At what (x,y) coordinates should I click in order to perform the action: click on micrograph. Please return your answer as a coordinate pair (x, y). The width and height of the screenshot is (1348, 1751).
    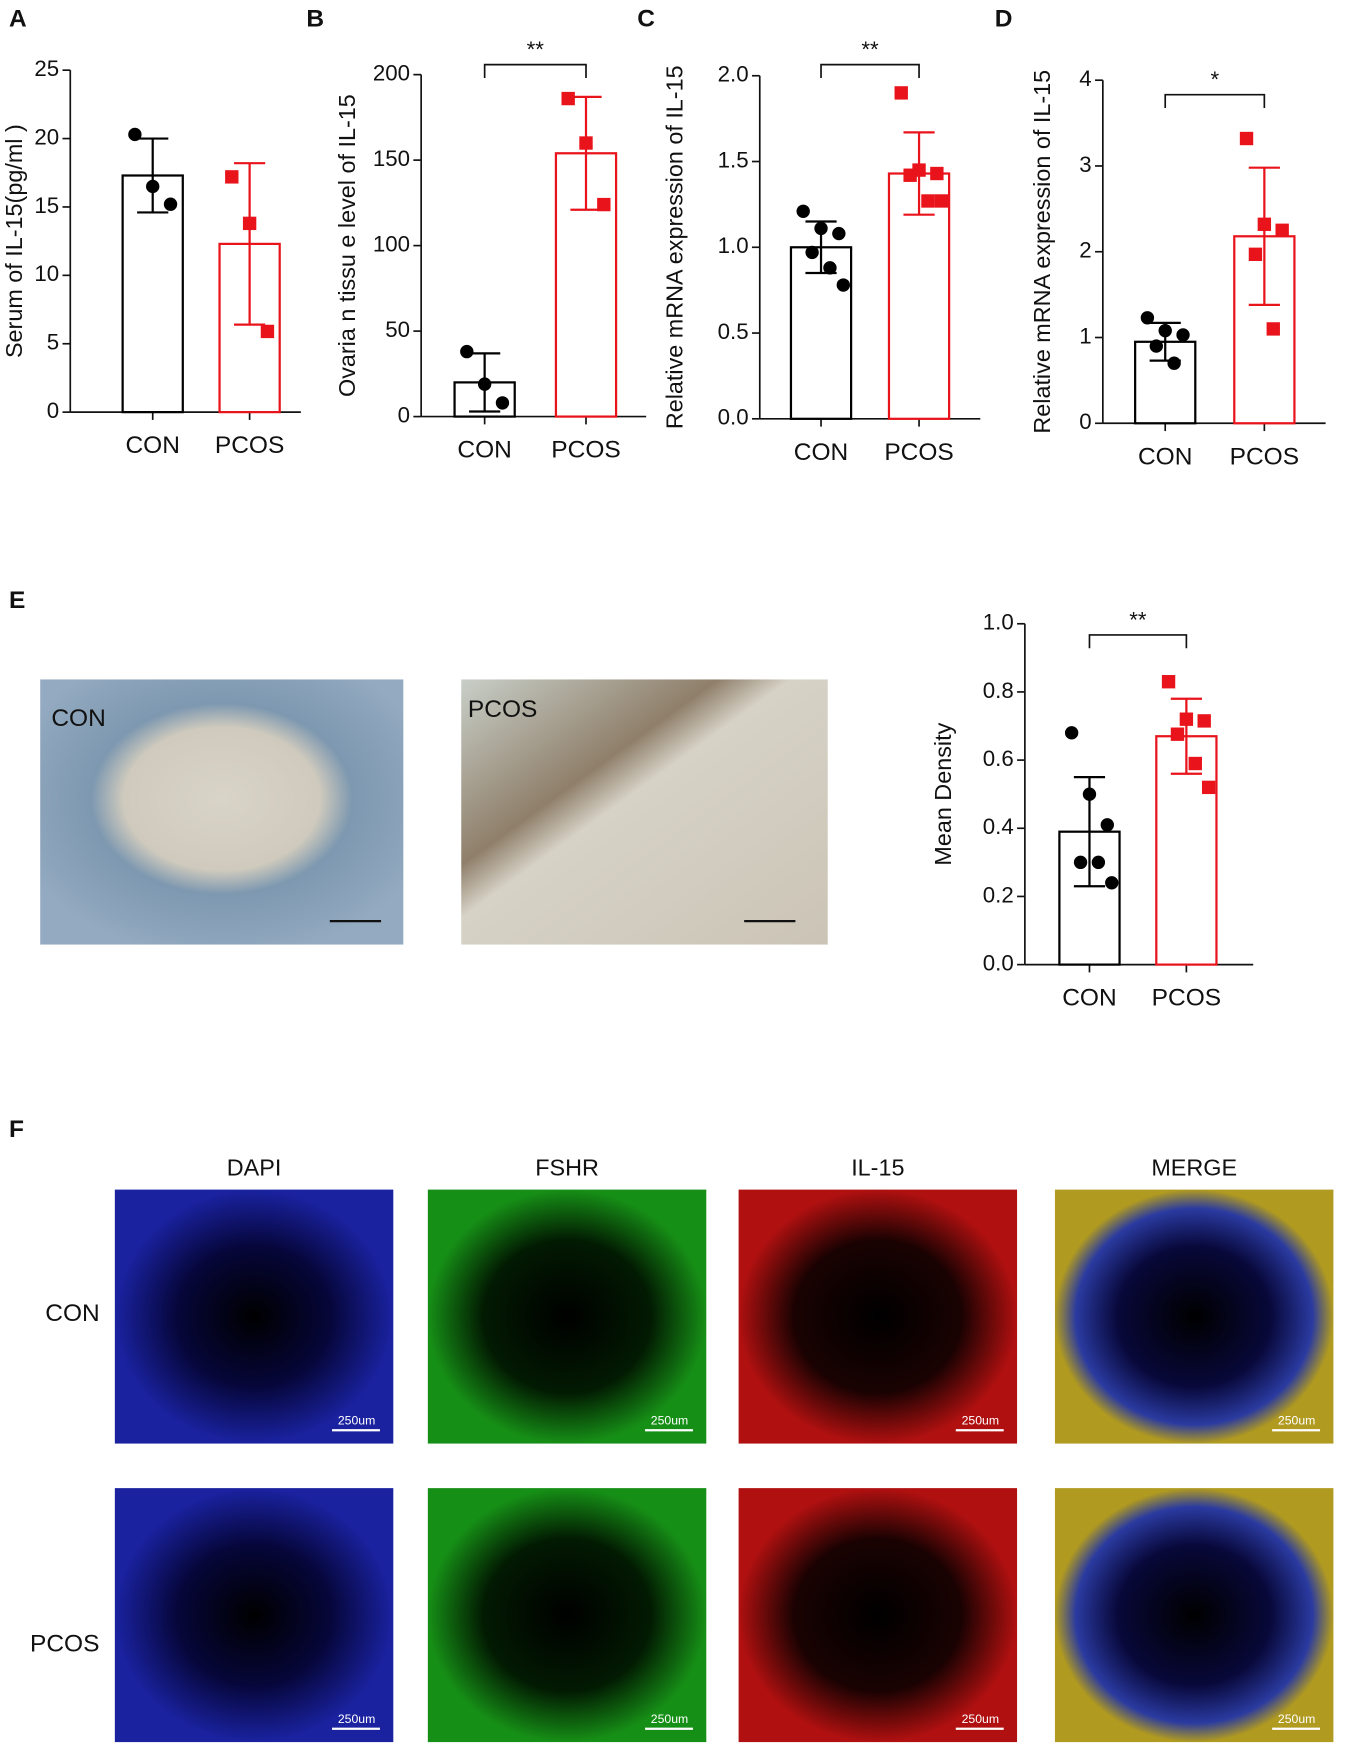
    Looking at the image, I should click on (222, 812).